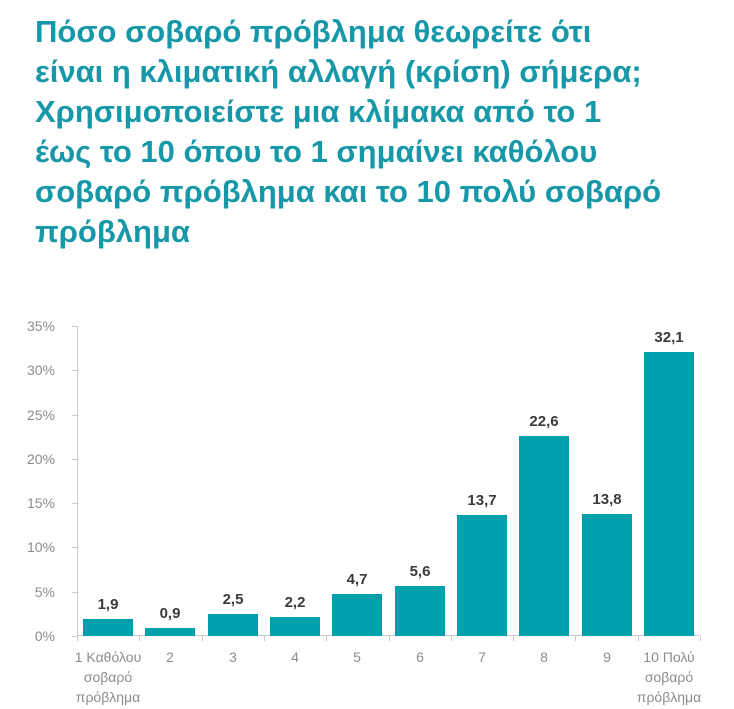  Describe the element at coordinates (233, 599) in the screenshot. I see `bar-value-label: 2,5` at that location.